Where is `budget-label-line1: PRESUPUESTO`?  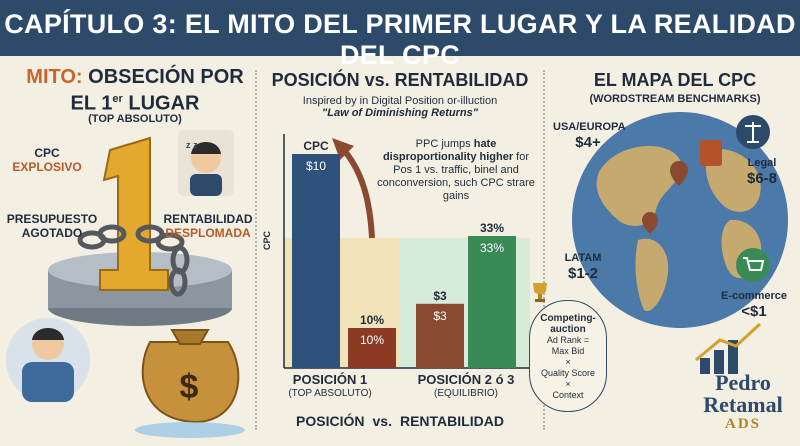 budget-label-line1: PRESUPUESTO is located at coordinates (52, 219).